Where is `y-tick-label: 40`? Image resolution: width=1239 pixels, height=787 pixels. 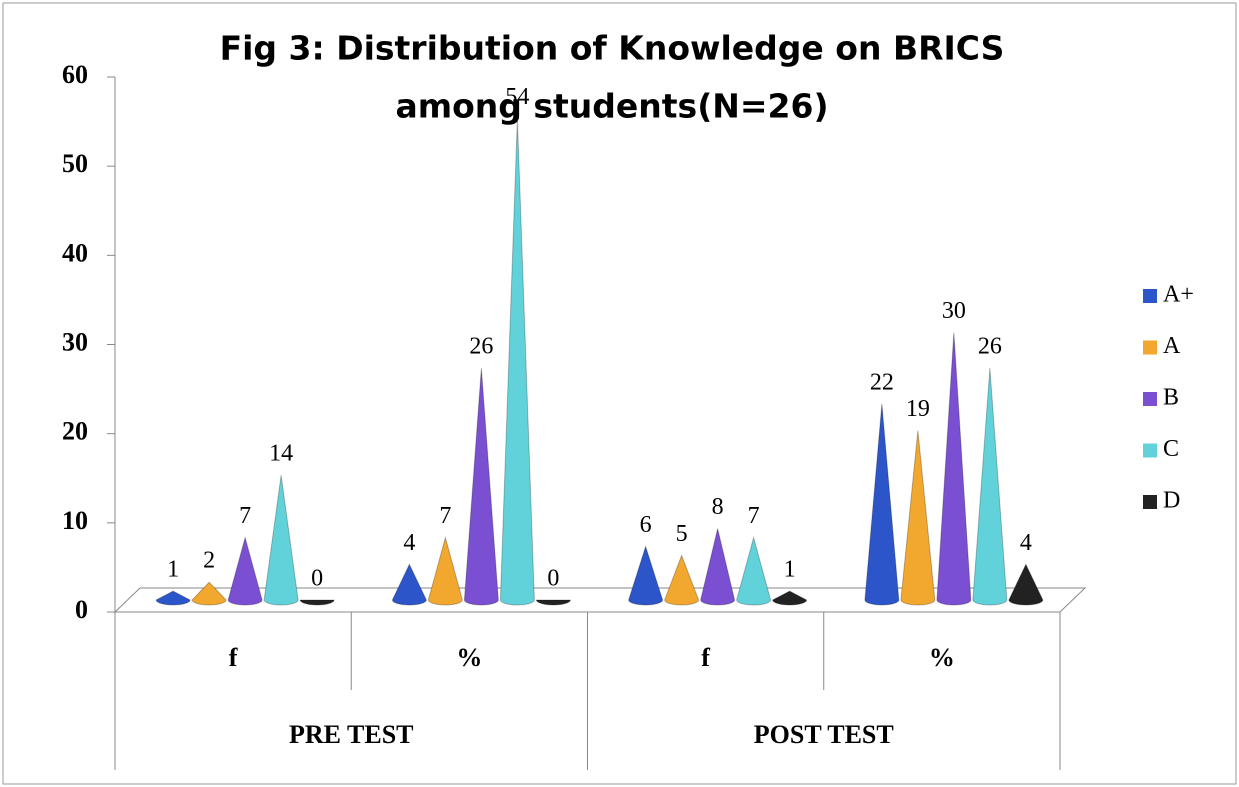 y-tick-label: 40 is located at coordinates (75, 252).